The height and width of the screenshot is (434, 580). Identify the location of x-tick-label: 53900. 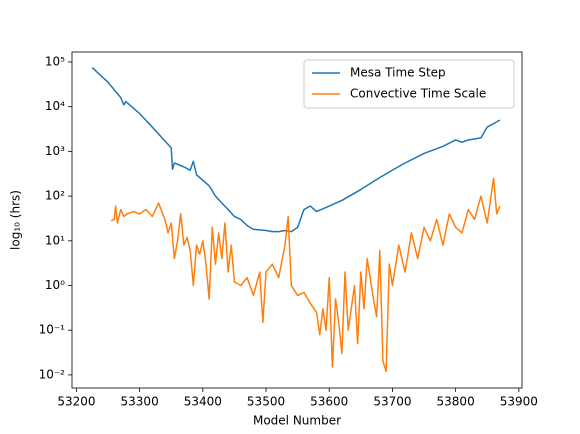
(519, 402).